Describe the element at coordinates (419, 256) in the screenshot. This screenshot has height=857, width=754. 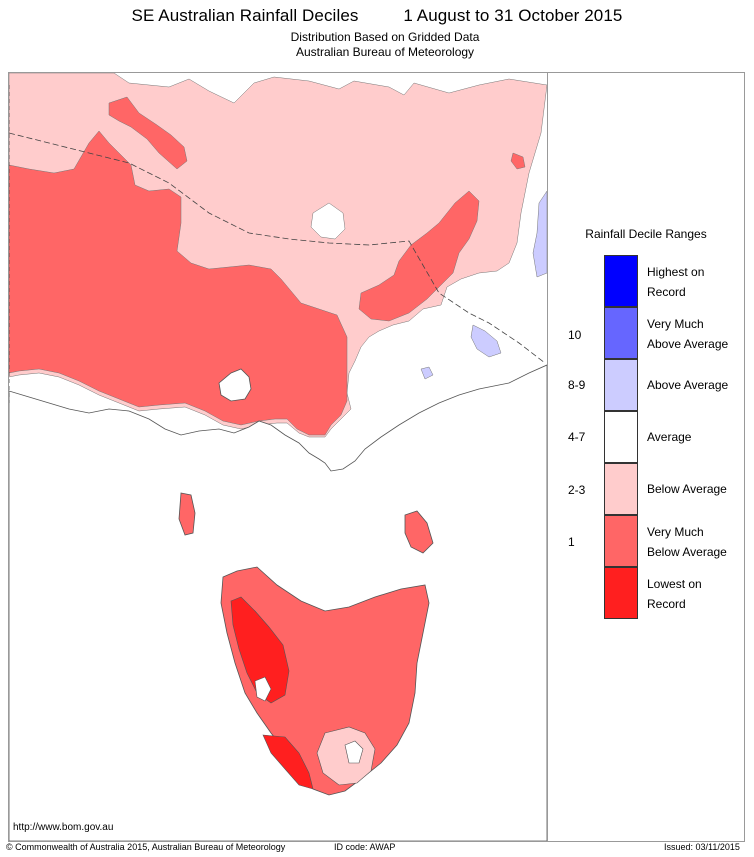
I see `very-much-below-average-nsw` at that location.